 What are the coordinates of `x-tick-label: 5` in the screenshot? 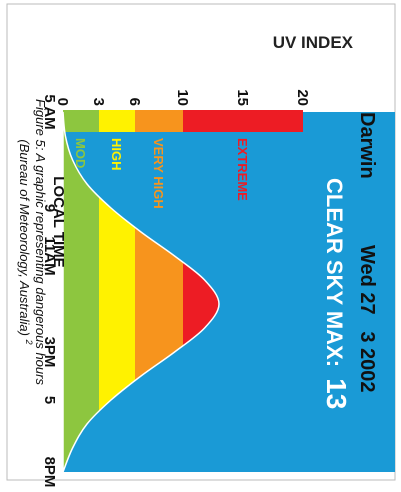 It's located at (49, 400).